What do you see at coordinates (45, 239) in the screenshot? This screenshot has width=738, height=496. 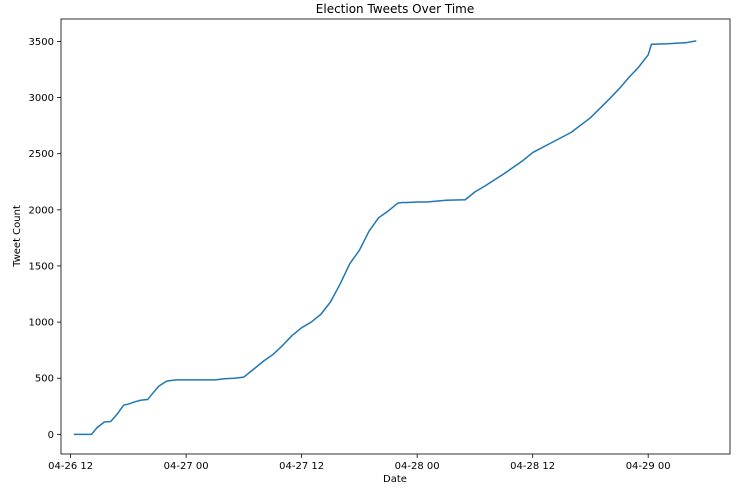 I see `y-axis: 0 500 1000 1500 2000 2500 3000 3500` at bounding box center [45, 239].